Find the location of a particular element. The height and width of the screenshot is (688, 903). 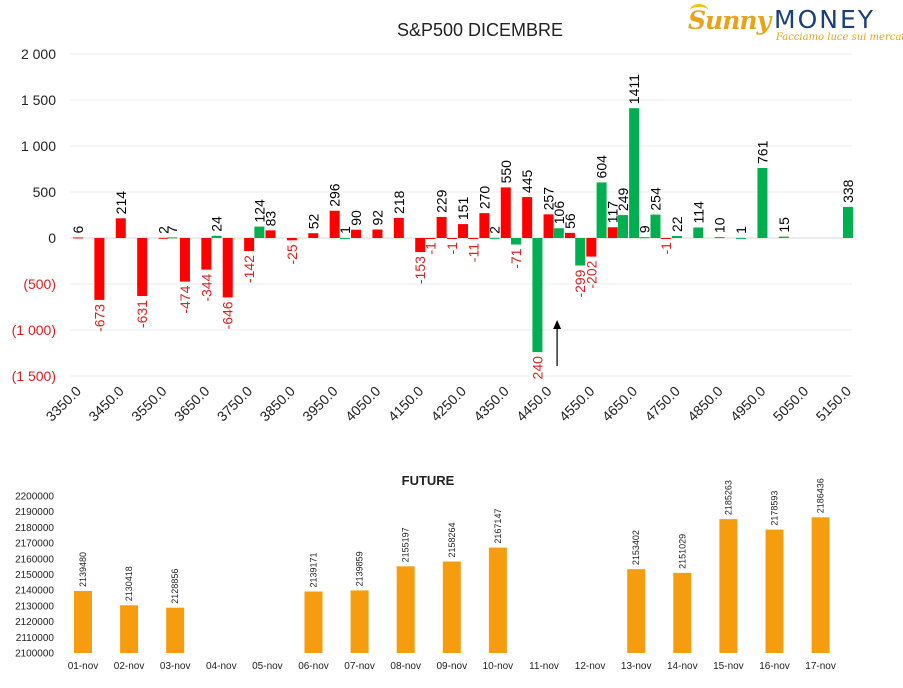

data-label: 1 is located at coordinates (345, 230).